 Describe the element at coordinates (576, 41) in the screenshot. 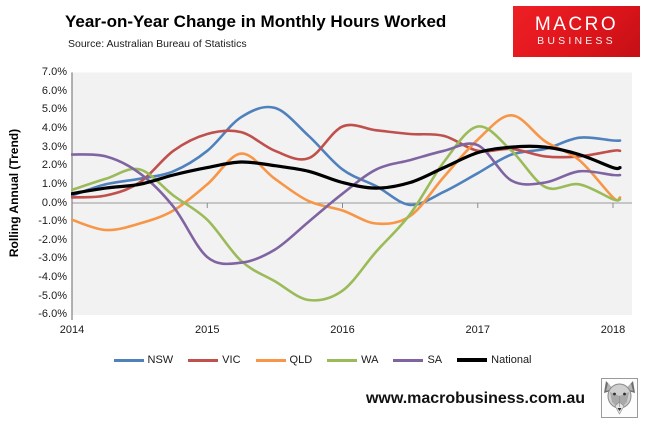

I see `logo-text-business: BUSINESS` at that location.